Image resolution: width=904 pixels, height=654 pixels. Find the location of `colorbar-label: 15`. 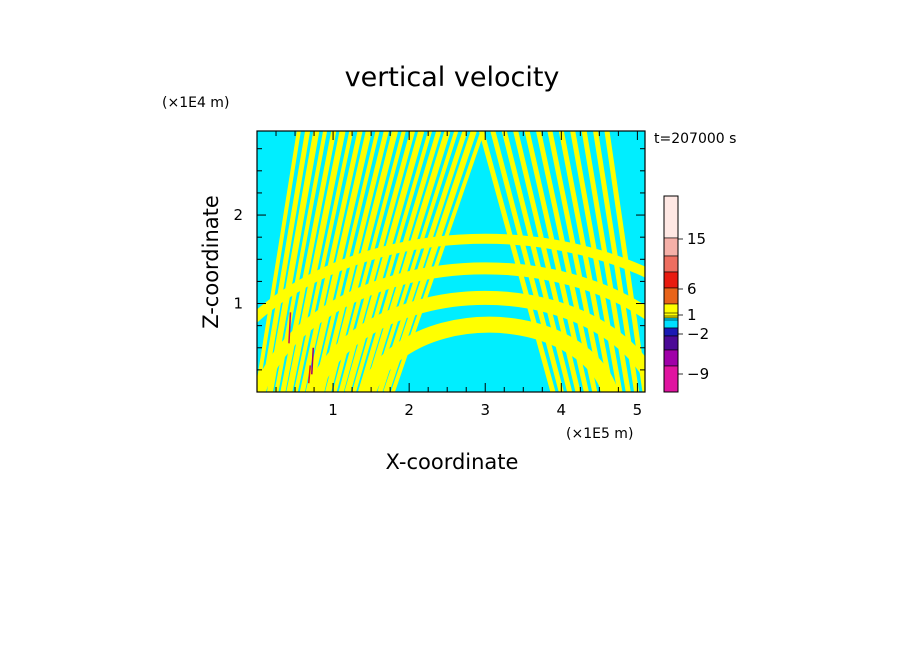

colorbar-label: 15 is located at coordinates (696, 239).